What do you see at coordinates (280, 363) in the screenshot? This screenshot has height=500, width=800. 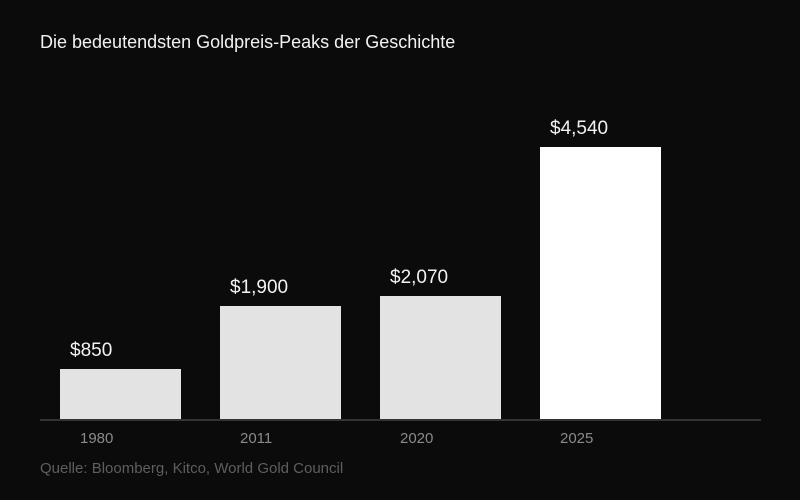 I see `bar-2011` at bounding box center [280, 363].